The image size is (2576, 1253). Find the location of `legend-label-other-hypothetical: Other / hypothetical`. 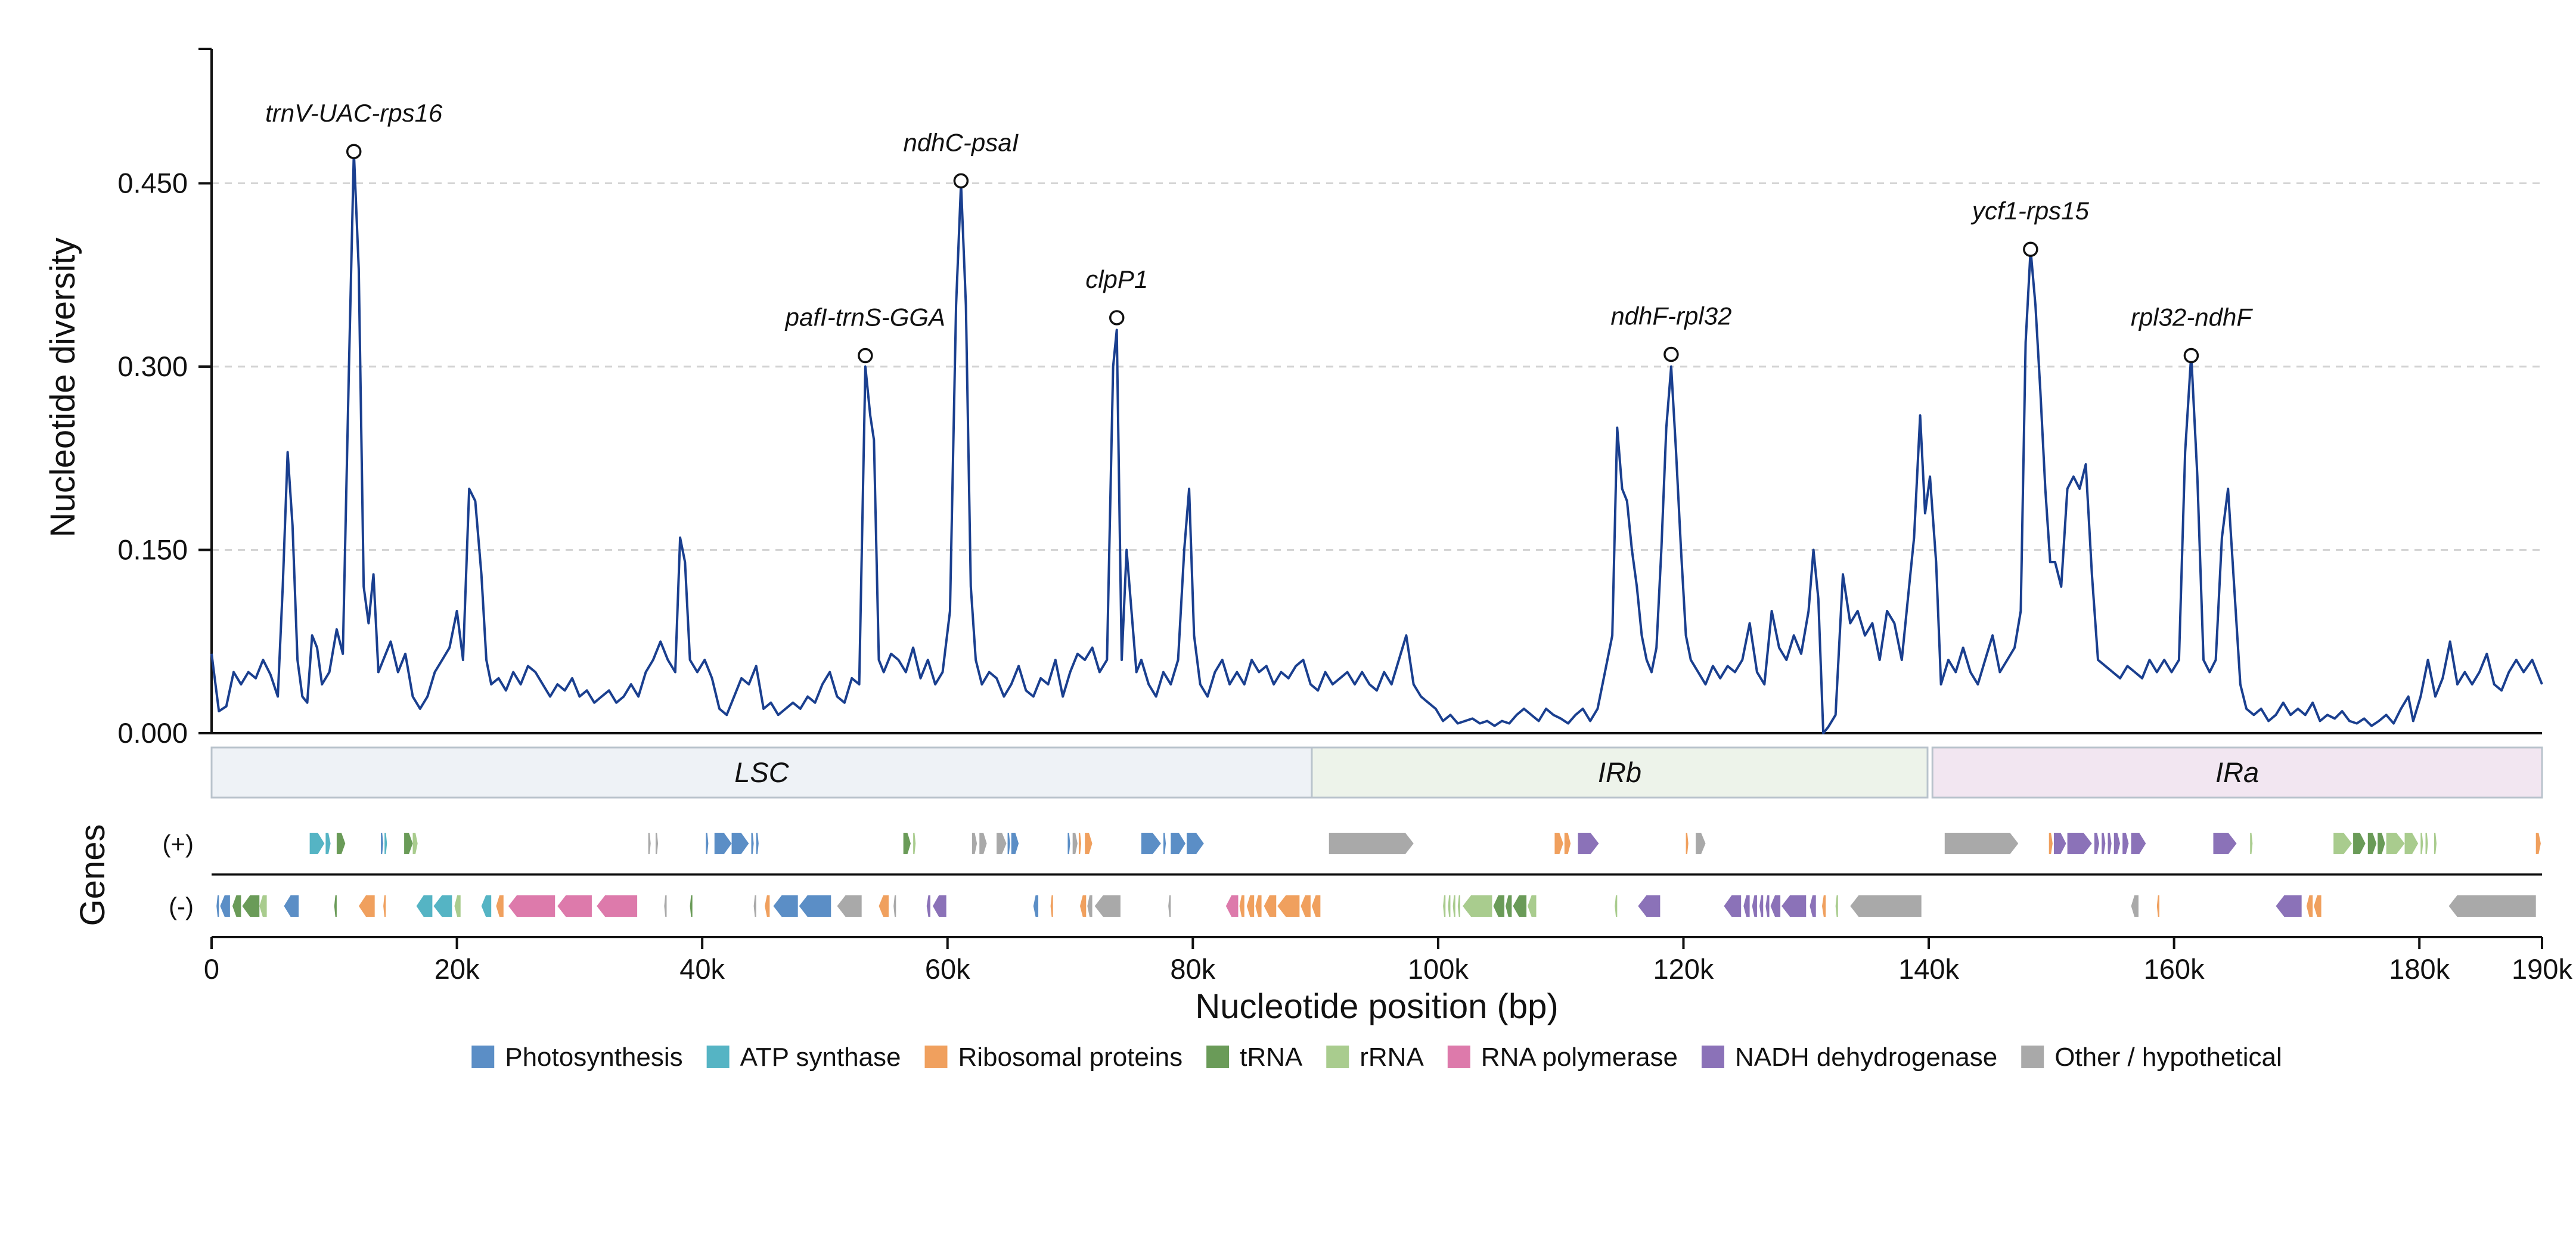

legend-label-other-hypothetical: Other / hypothetical is located at coordinates (2168, 1057).